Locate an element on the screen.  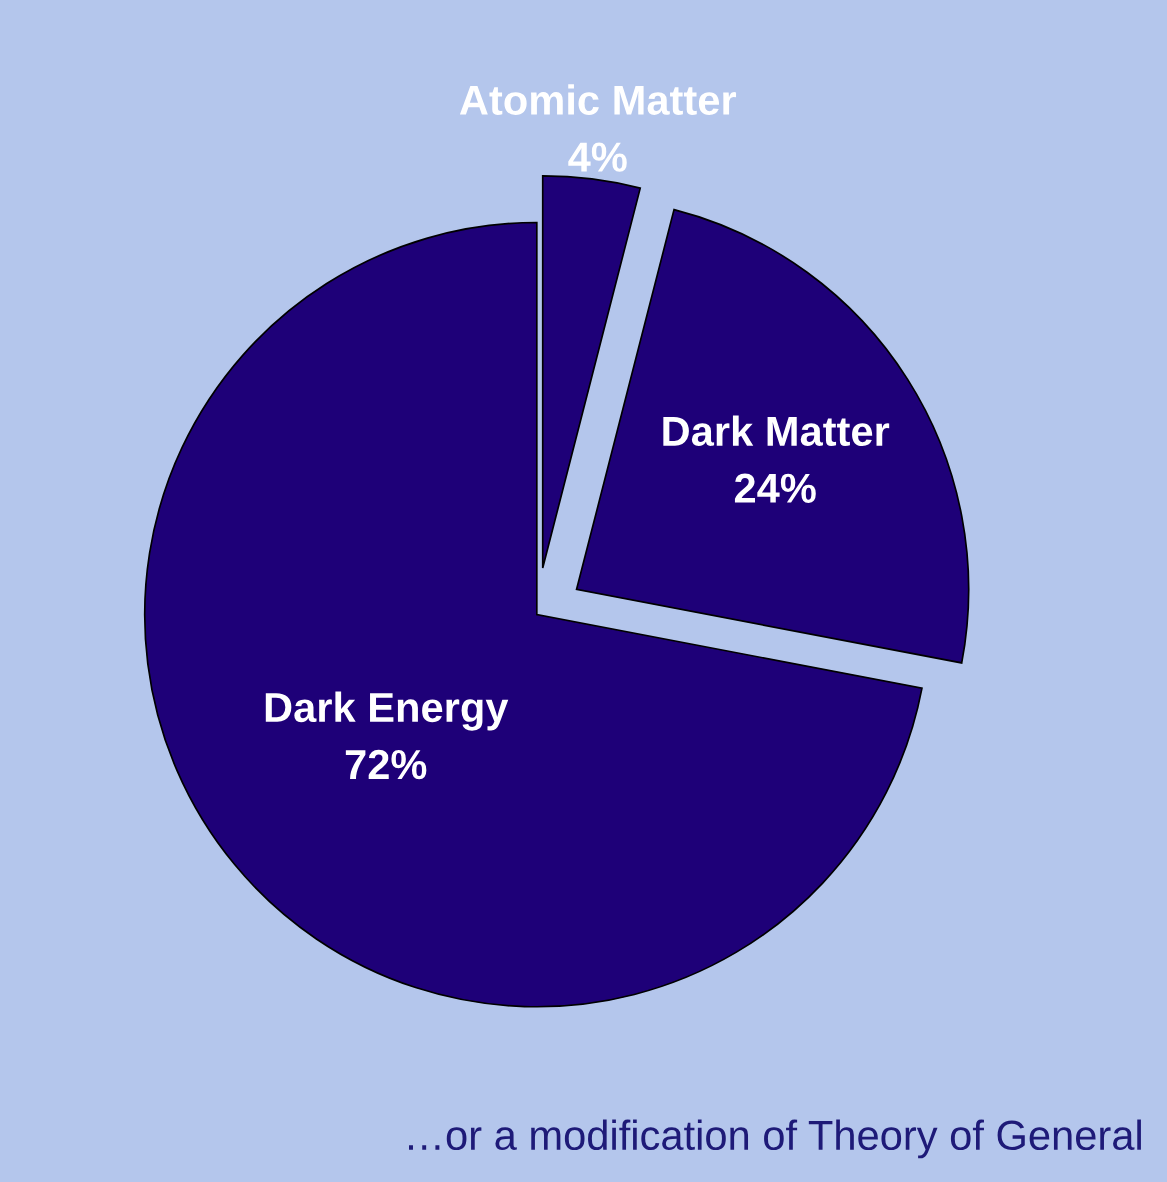
slice-label: Dark Matter is located at coordinates (776, 431).